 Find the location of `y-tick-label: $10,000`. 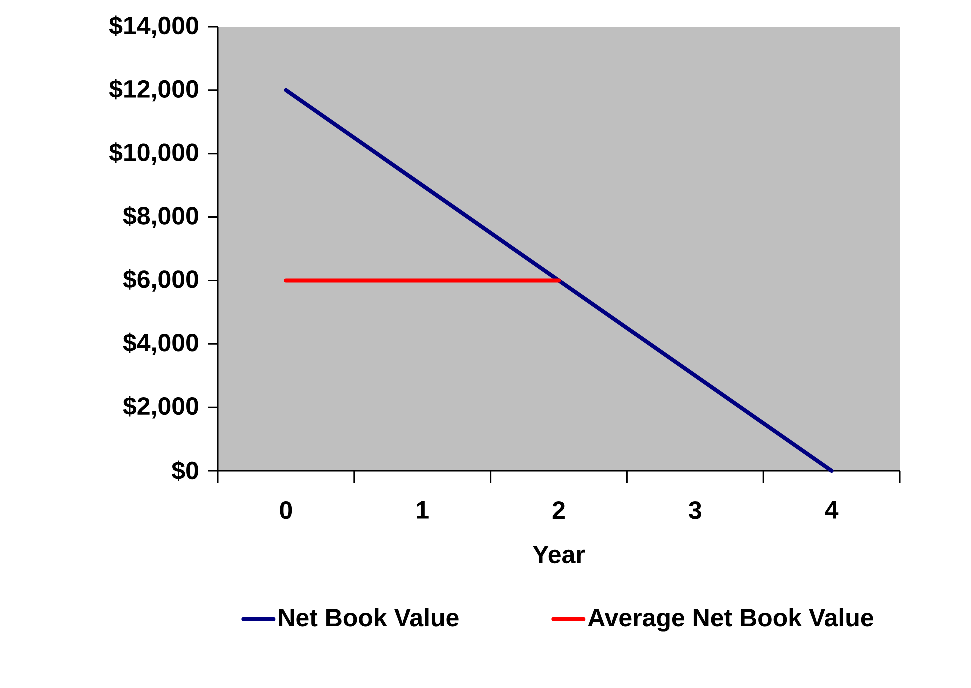

y-tick-label: $10,000 is located at coordinates (153, 154).